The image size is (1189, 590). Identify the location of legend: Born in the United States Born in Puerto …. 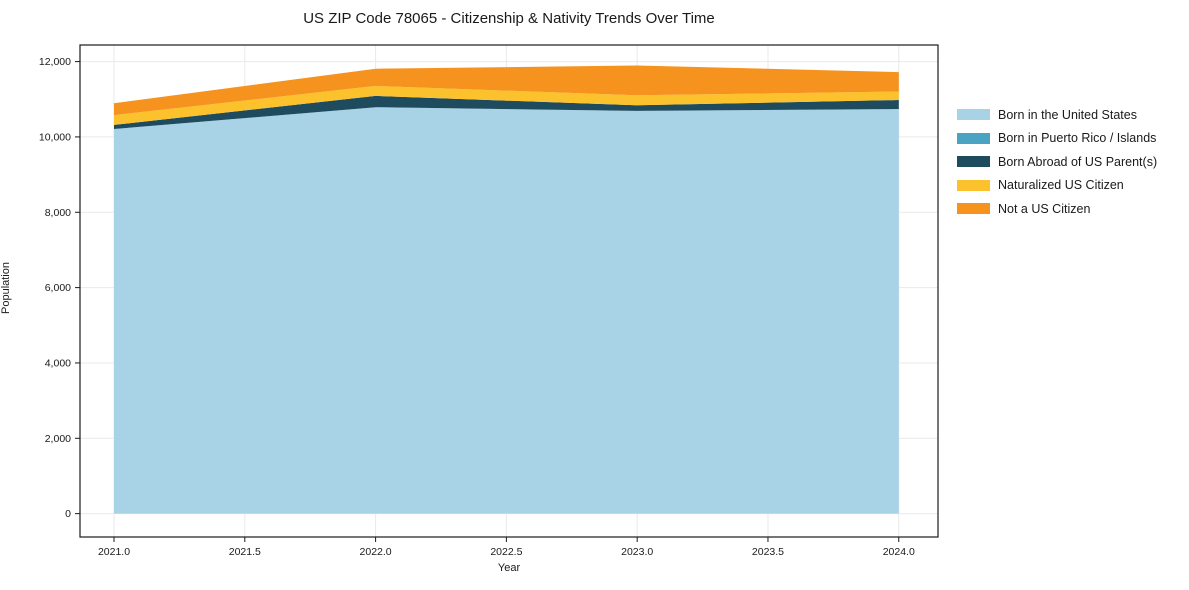
(1057, 162).